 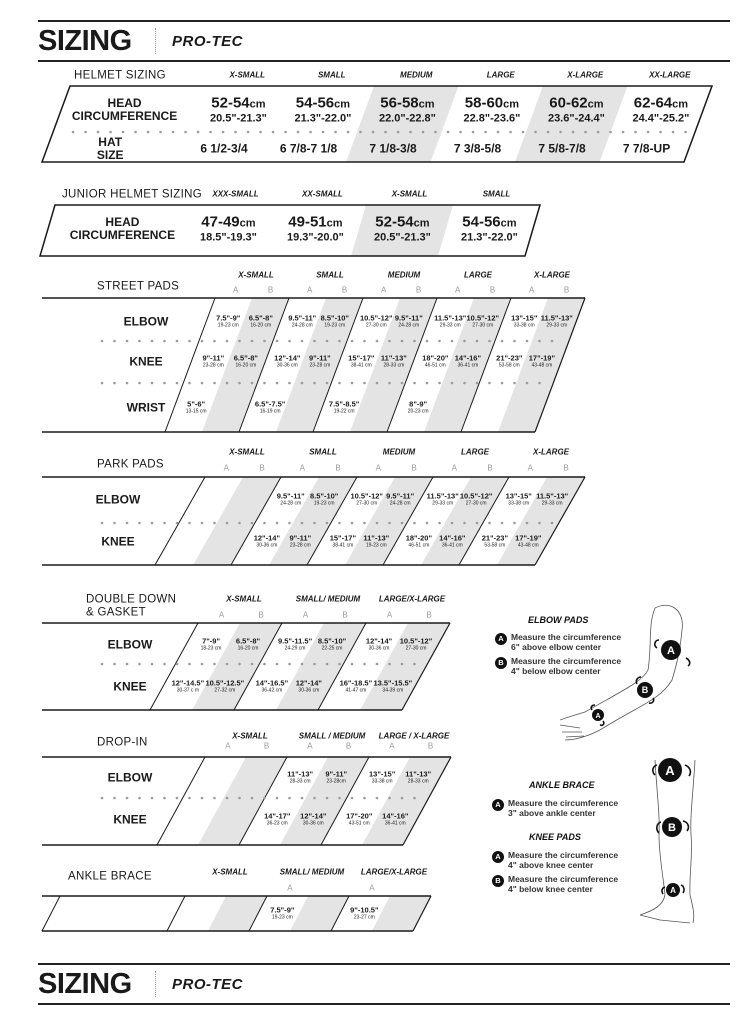 I want to click on size-header: X-SMALL, so click(x=250, y=736).